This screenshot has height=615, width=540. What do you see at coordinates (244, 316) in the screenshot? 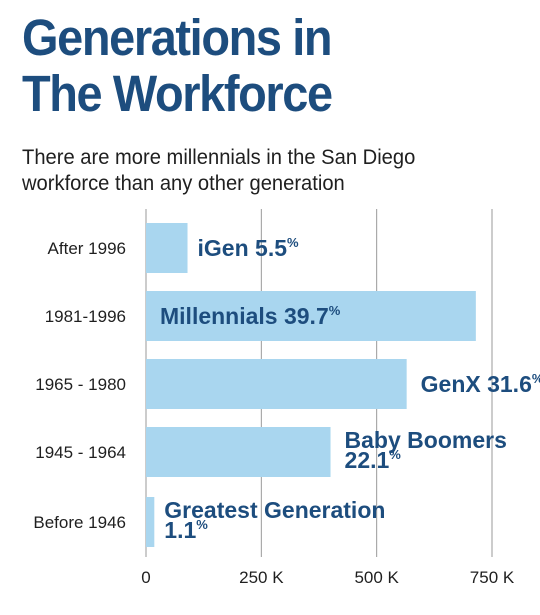
I see `bar-label-line: Millennials 39.7` at bounding box center [244, 316].